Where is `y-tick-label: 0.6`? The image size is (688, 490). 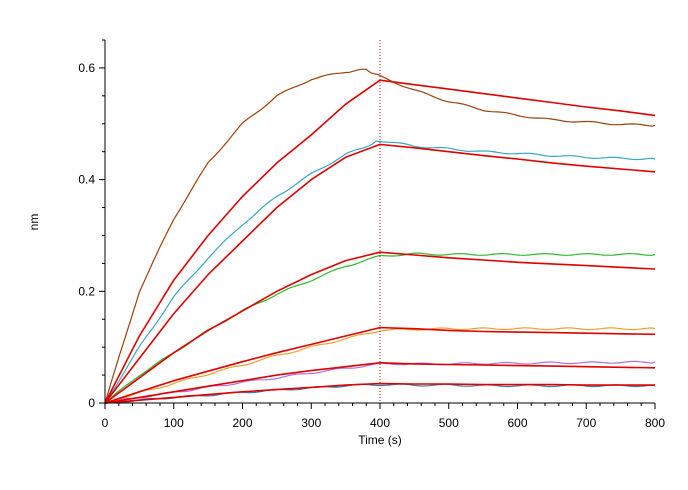 y-tick-label: 0.6 is located at coordinates (86, 68).